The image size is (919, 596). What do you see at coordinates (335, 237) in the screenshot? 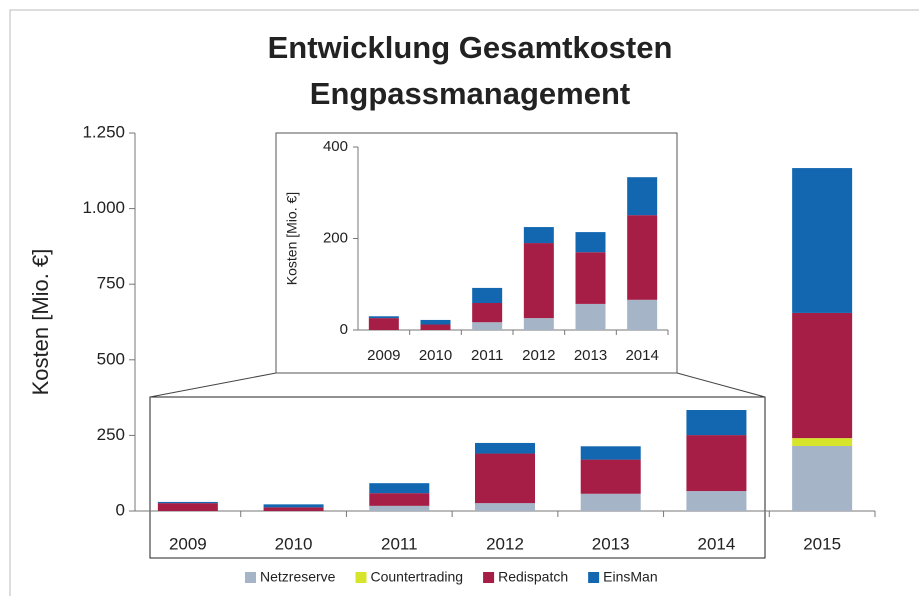
I see `y-tick-label: 200` at bounding box center [335, 237].